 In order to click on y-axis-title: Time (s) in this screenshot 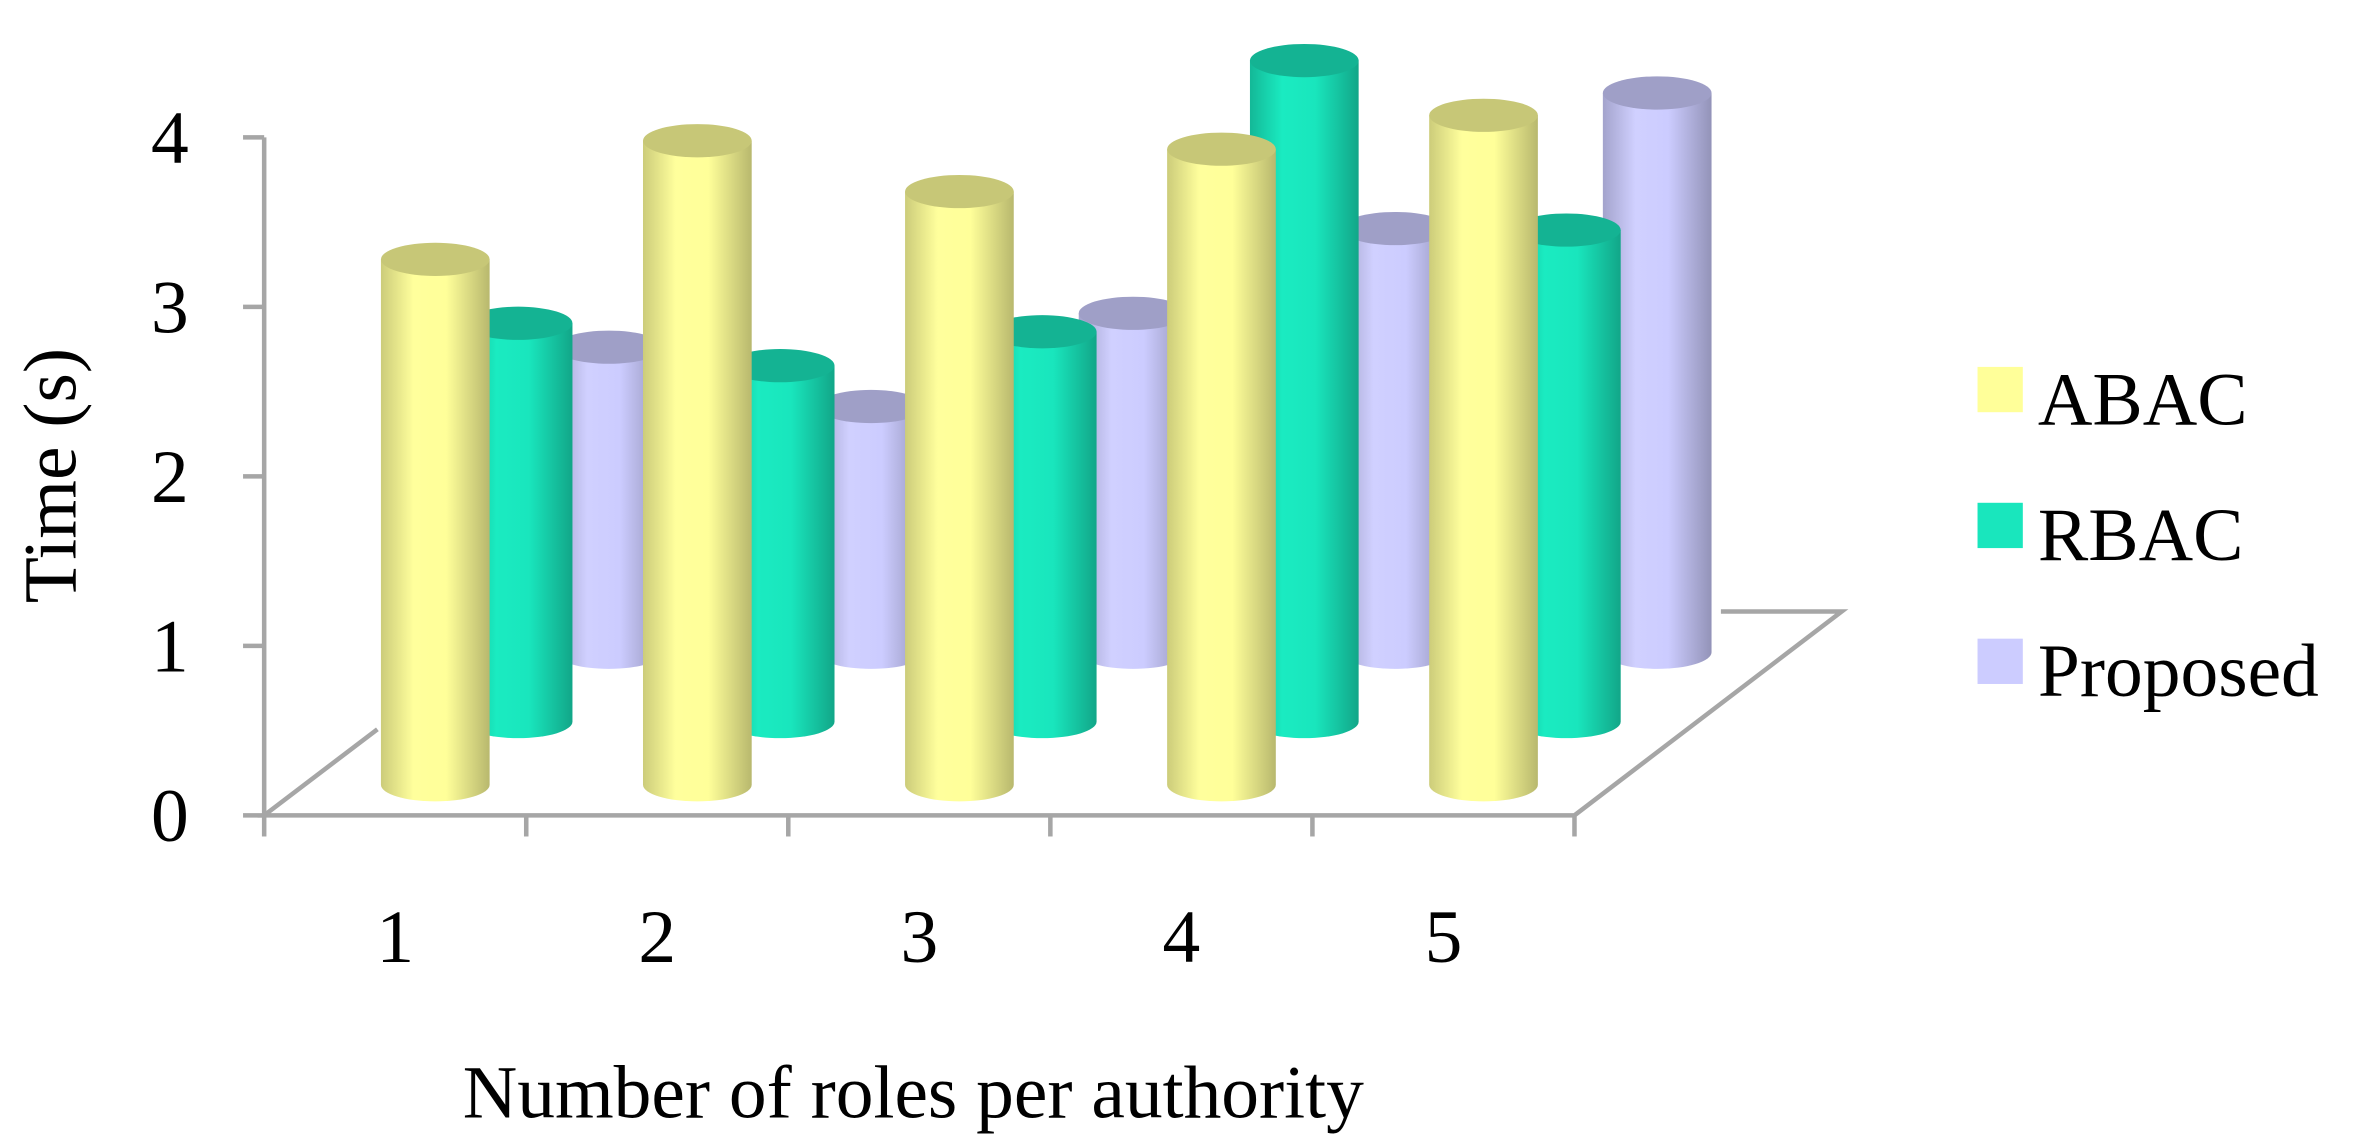, I will do `click(50, 475)`.